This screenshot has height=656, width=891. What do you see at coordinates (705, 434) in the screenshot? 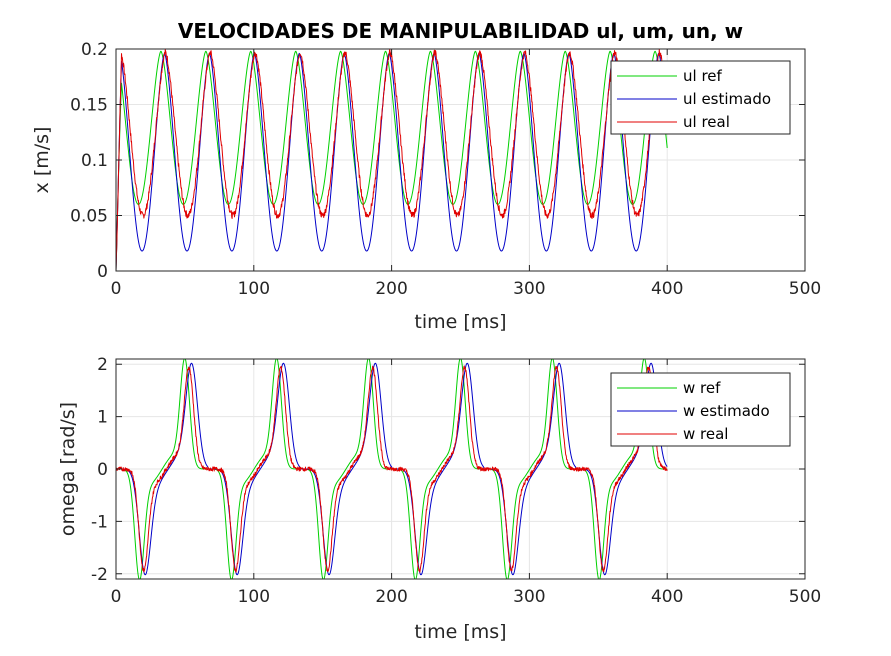
I see `bottom-legend-w-real-label: w real` at bounding box center [705, 434].